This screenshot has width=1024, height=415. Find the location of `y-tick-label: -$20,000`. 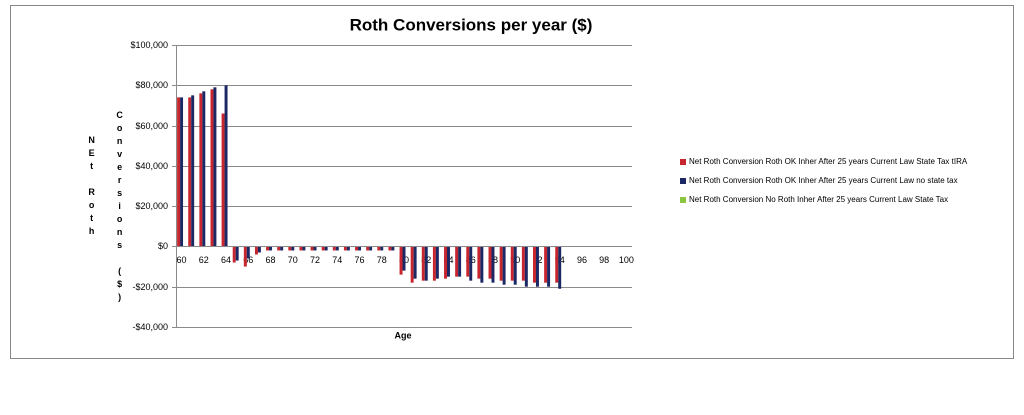

y-tick-label: -$20,000 is located at coordinates (150, 287).